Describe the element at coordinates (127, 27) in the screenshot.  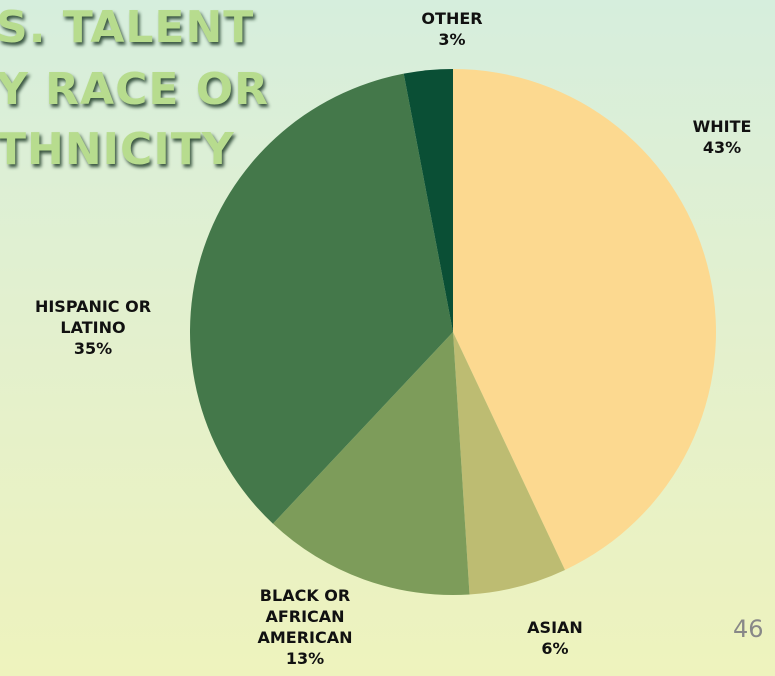
I see `title-line: S. TALENT` at that location.